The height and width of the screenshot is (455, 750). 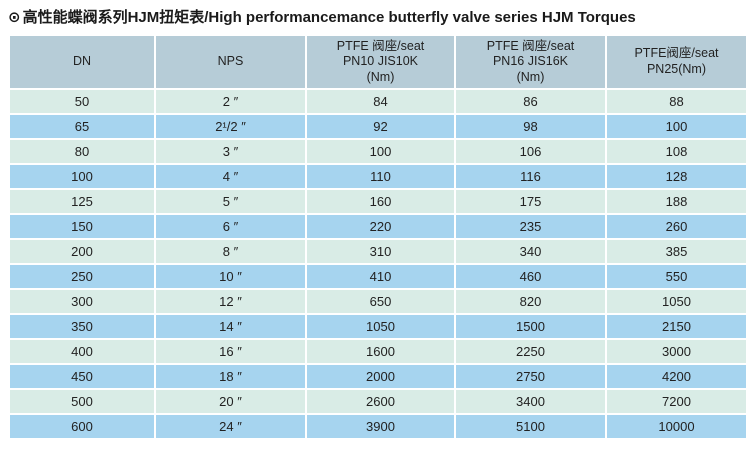 I want to click on table-cell: 2000, so click(x=380, y=376).